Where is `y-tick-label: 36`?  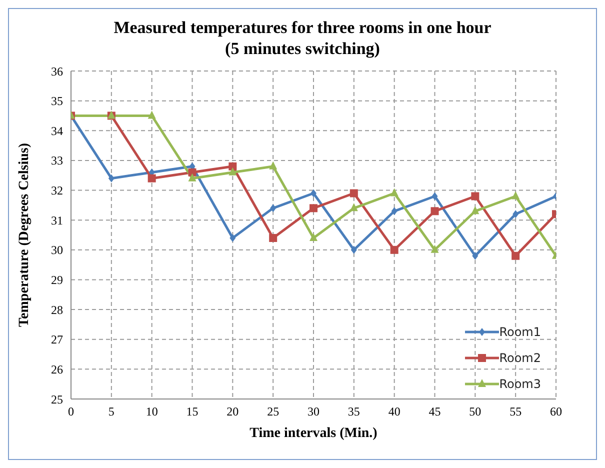 y-tick-label: 36 is located at coordinates (57, 71).